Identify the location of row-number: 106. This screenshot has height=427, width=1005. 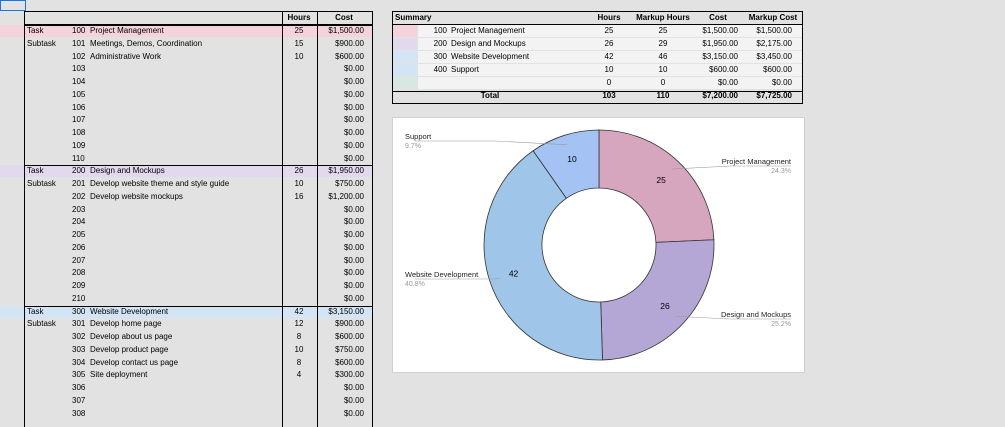
(79, 107).